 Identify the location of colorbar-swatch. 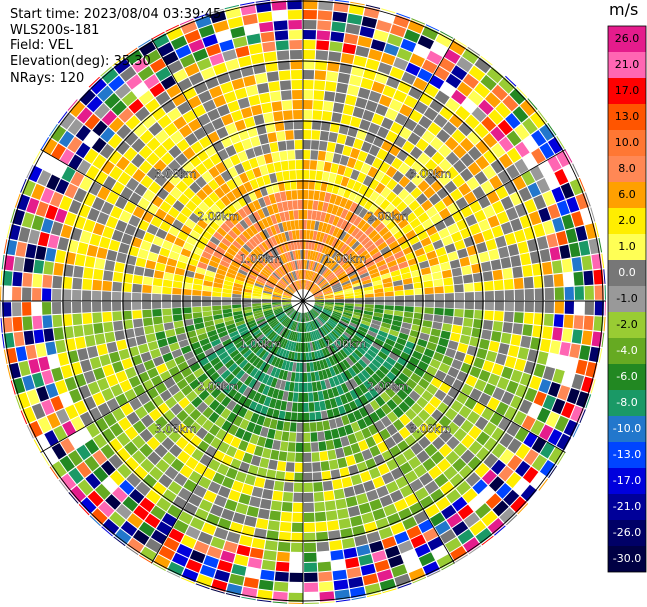
(627, 429).